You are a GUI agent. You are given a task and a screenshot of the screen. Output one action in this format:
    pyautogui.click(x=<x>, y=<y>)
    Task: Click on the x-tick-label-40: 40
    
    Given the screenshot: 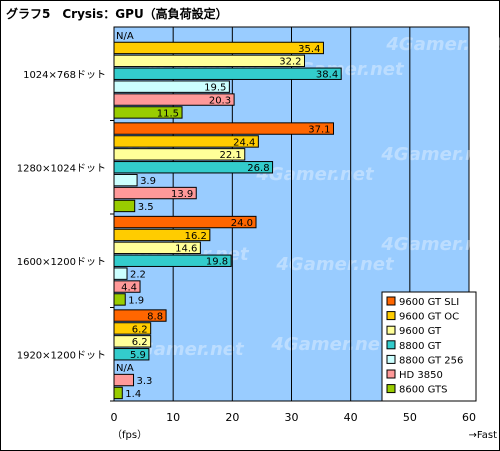 What is the action you would take?
    pyautogui.click(x=351, y=417)
    